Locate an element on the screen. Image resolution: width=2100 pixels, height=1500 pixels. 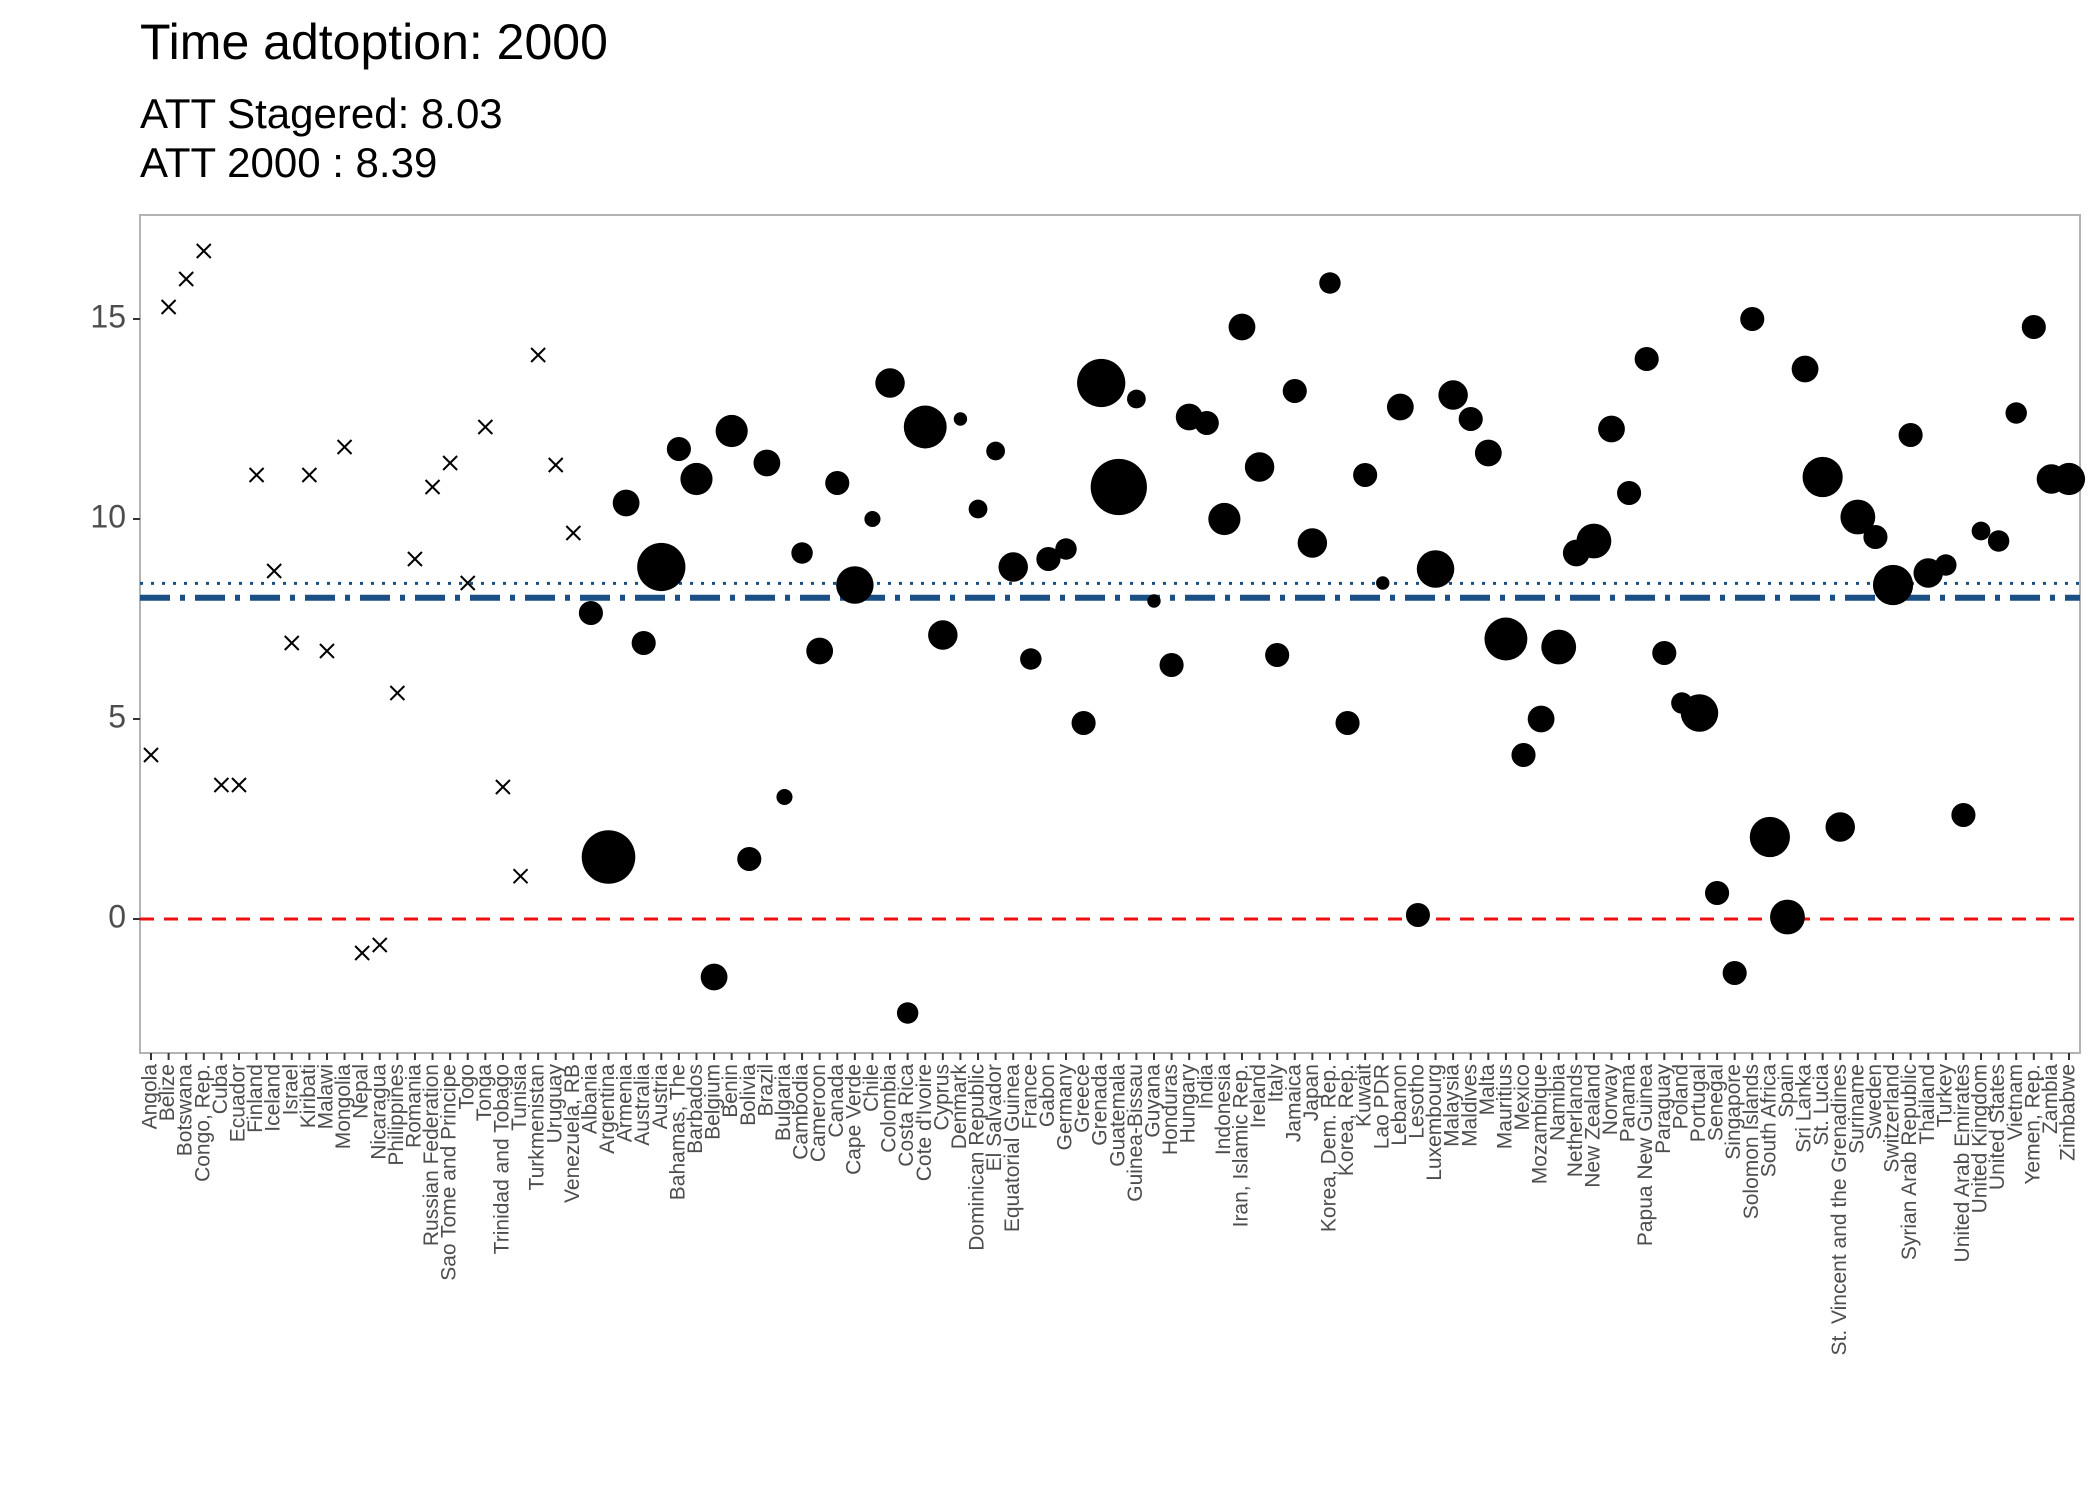
x-tick-label: Mexico is located at coordinates (1522, 1097).